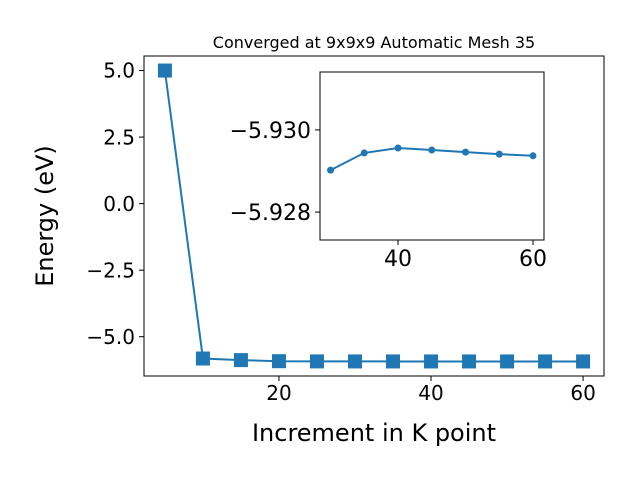  Describe the element at coordinates (119, 71) in the screenshot. I see `y-tick-label: 5.0` at that location.